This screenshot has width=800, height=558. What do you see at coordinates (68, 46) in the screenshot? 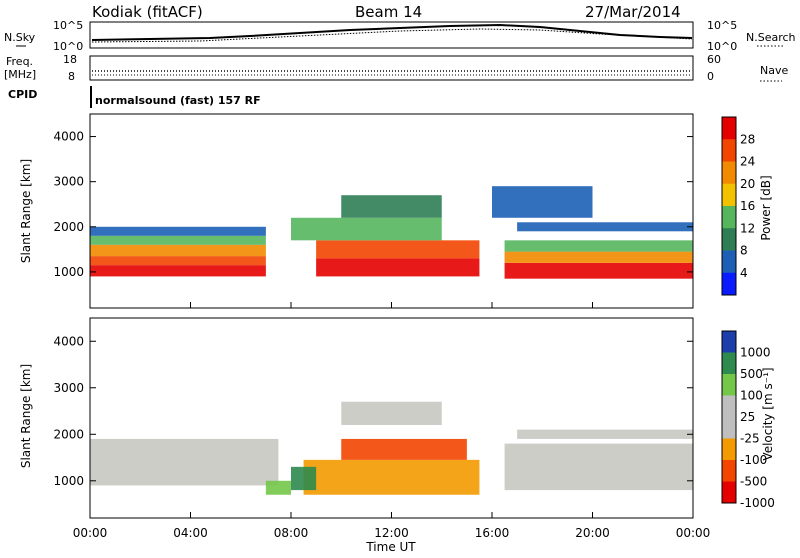
I see `n-sky-tick-bottom: 10^0` at bounding box center [68, 46].